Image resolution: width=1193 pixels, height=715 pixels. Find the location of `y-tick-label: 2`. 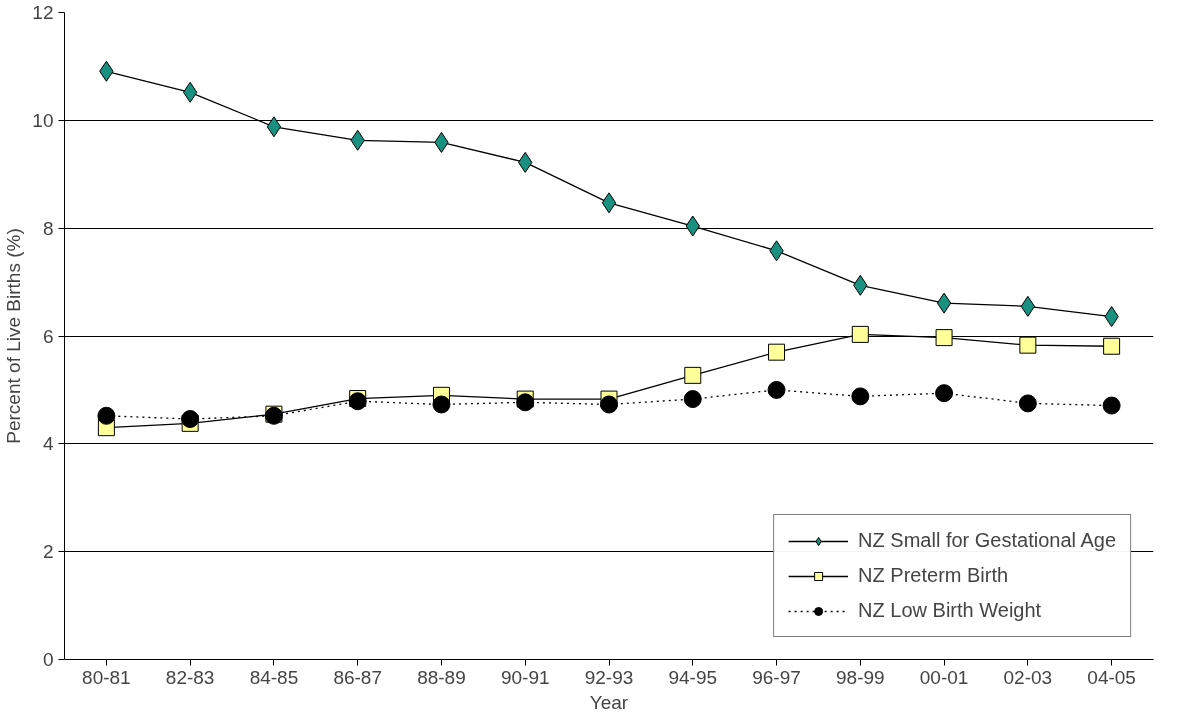

y-tick-label: 2 is located at coordinates (48, 552).